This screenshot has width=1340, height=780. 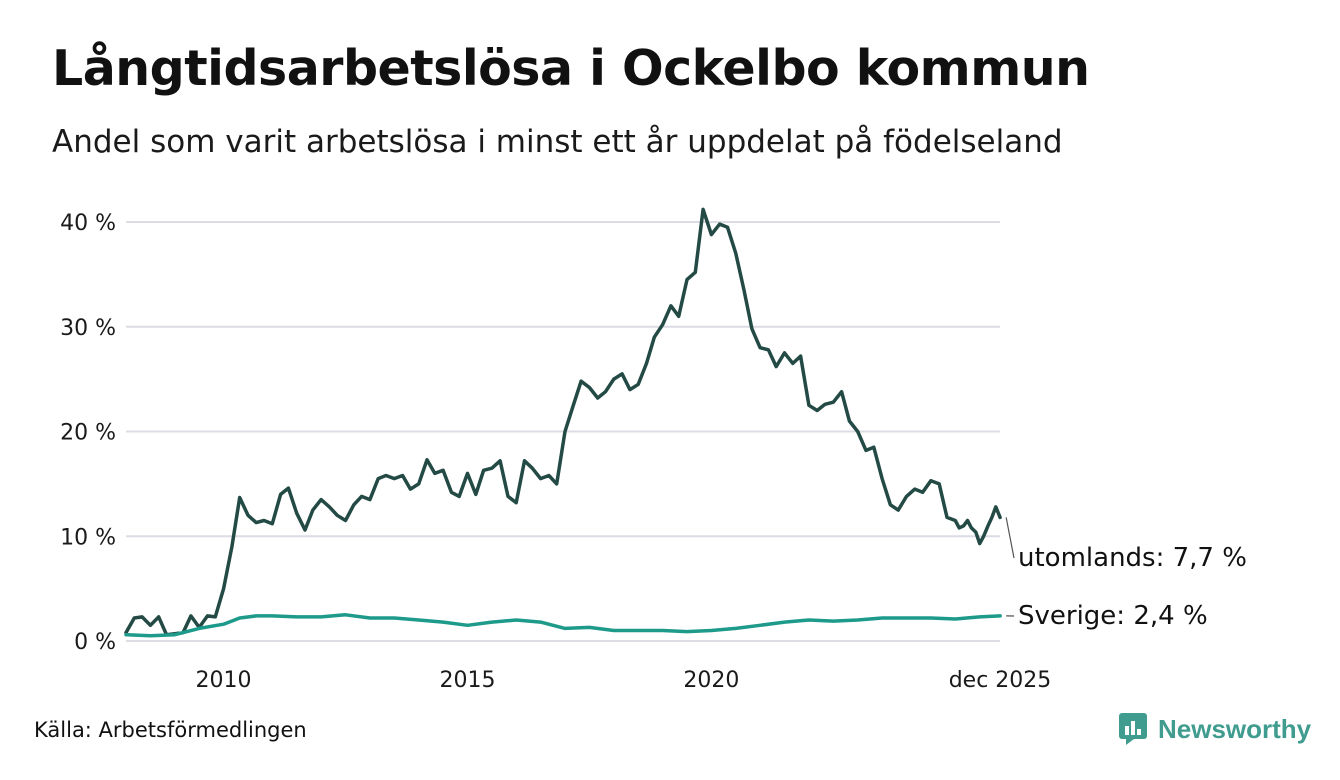 I want to click on newsworthy-logo: Newsworthy, so click(x=1214, y=729).